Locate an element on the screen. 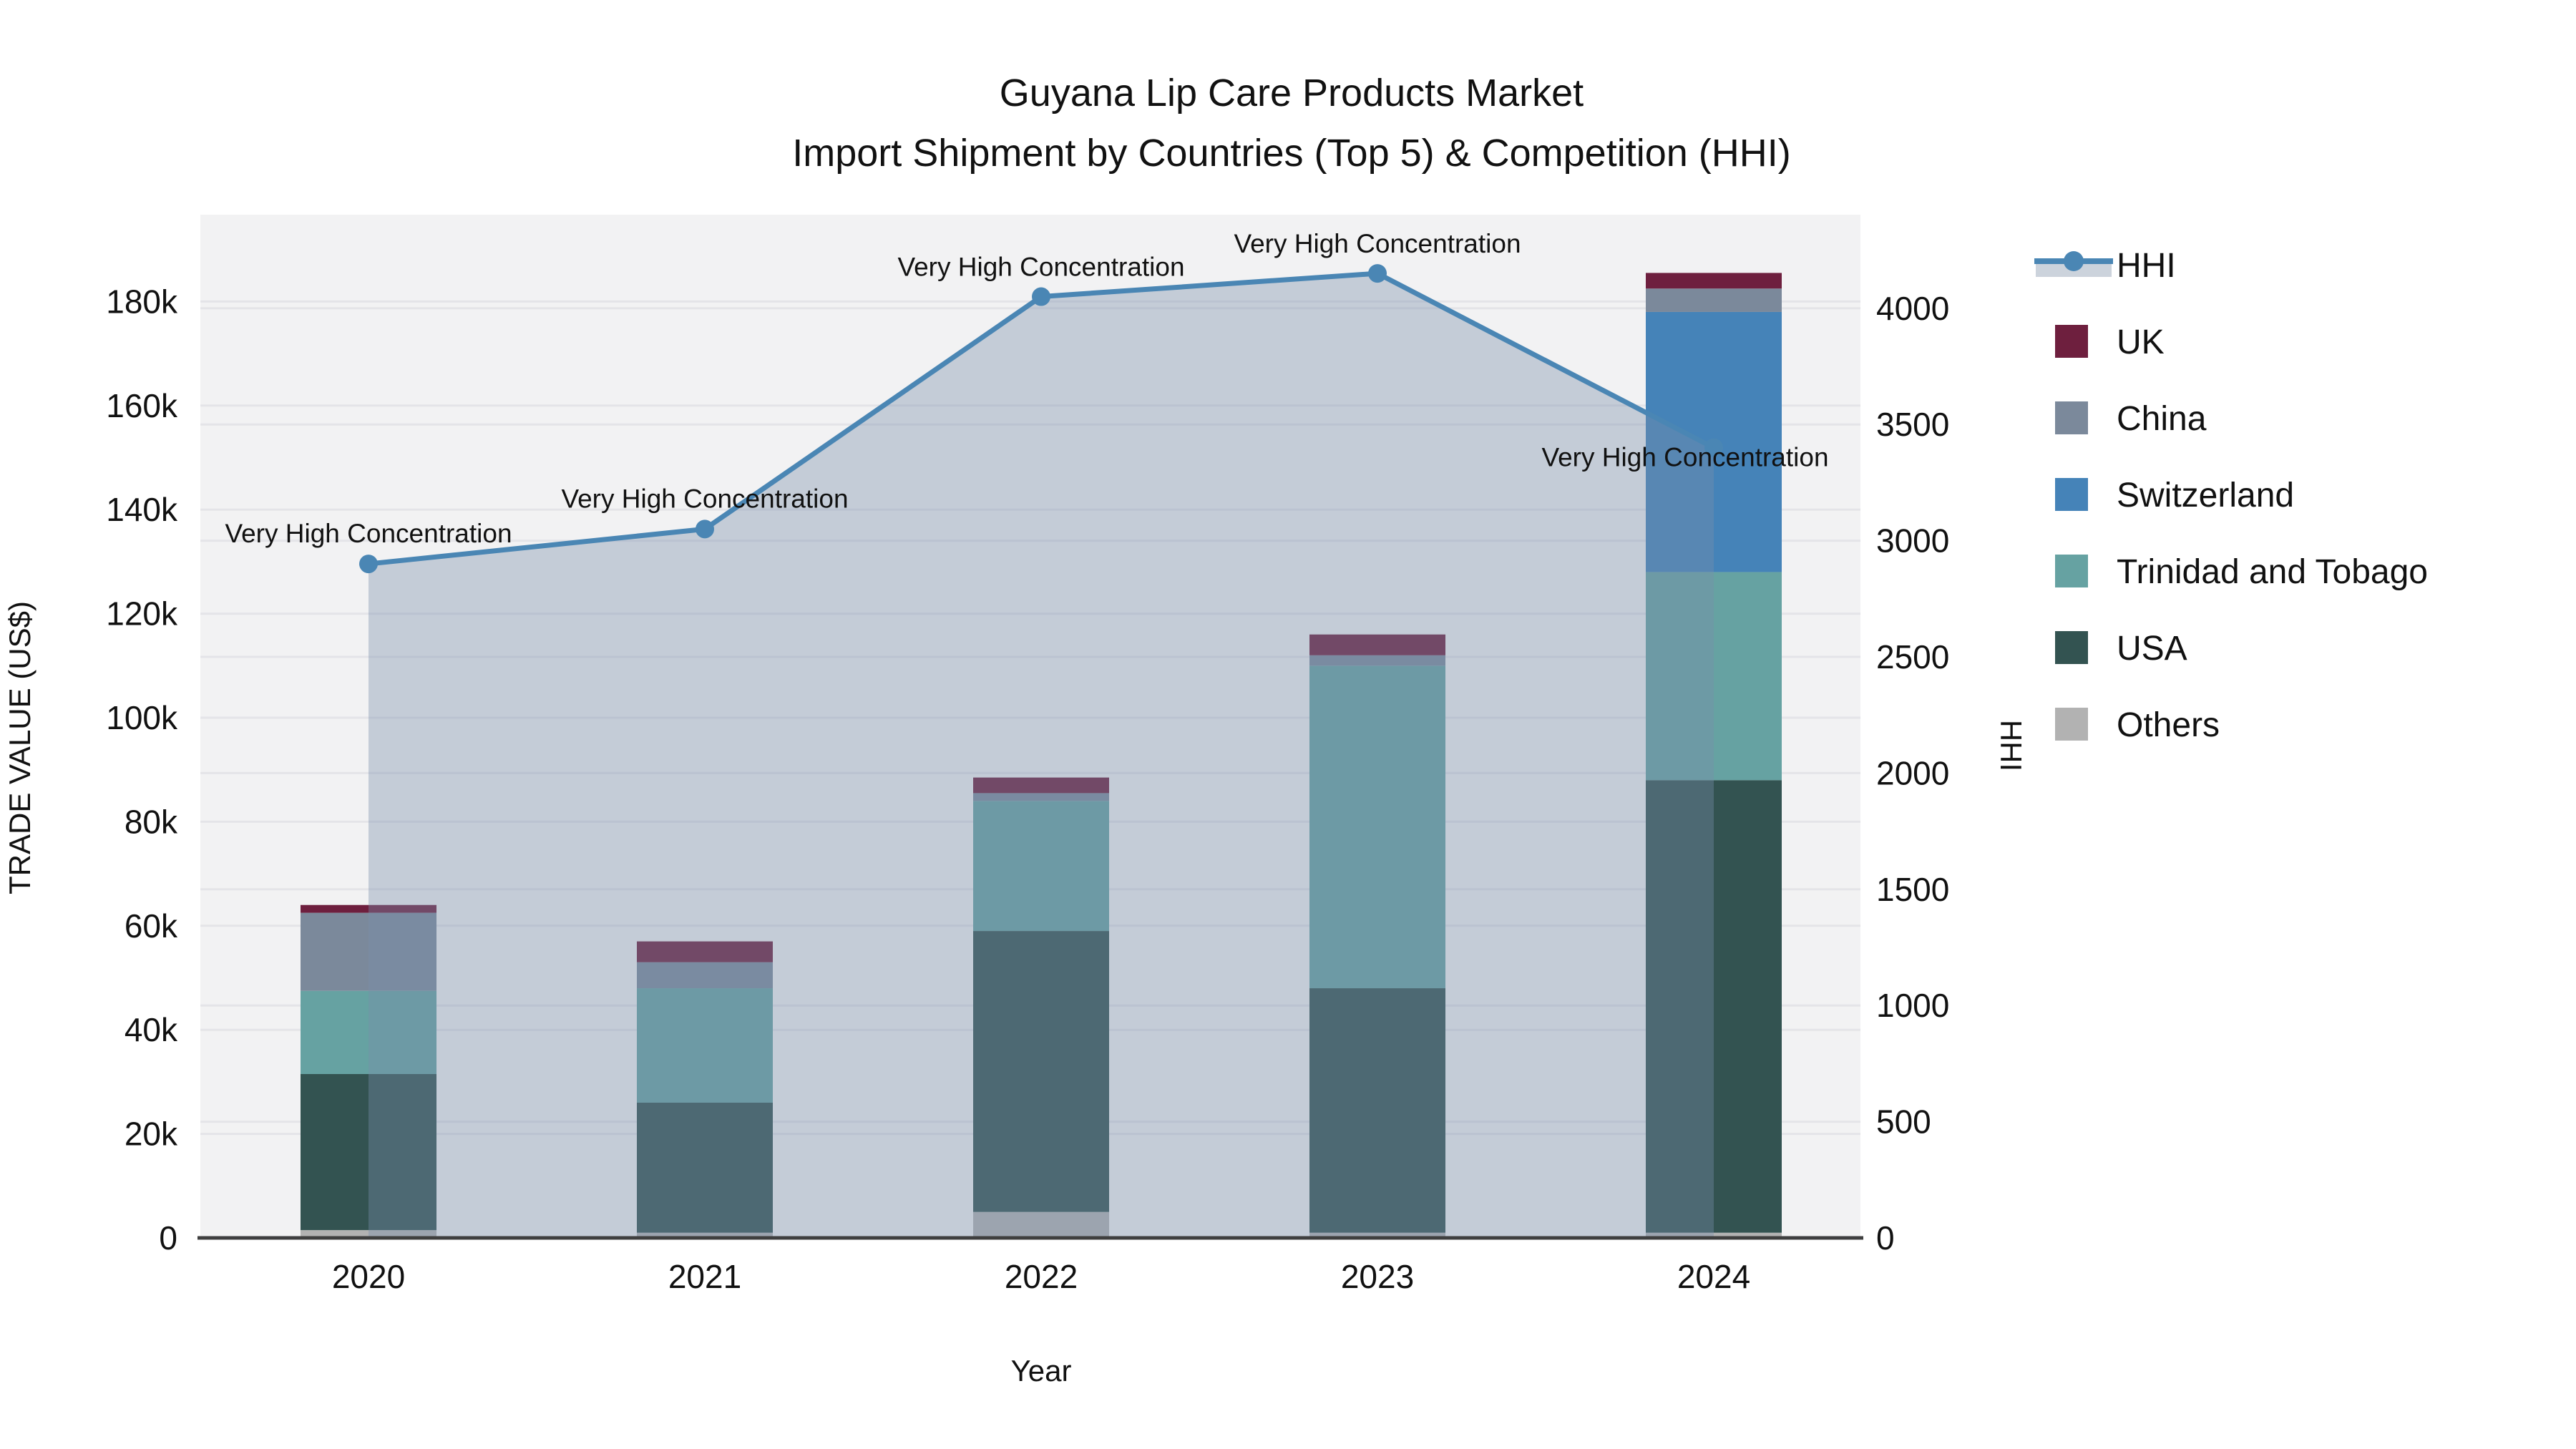  legend-label: Switzerland is located at coordinates (2205, 495).